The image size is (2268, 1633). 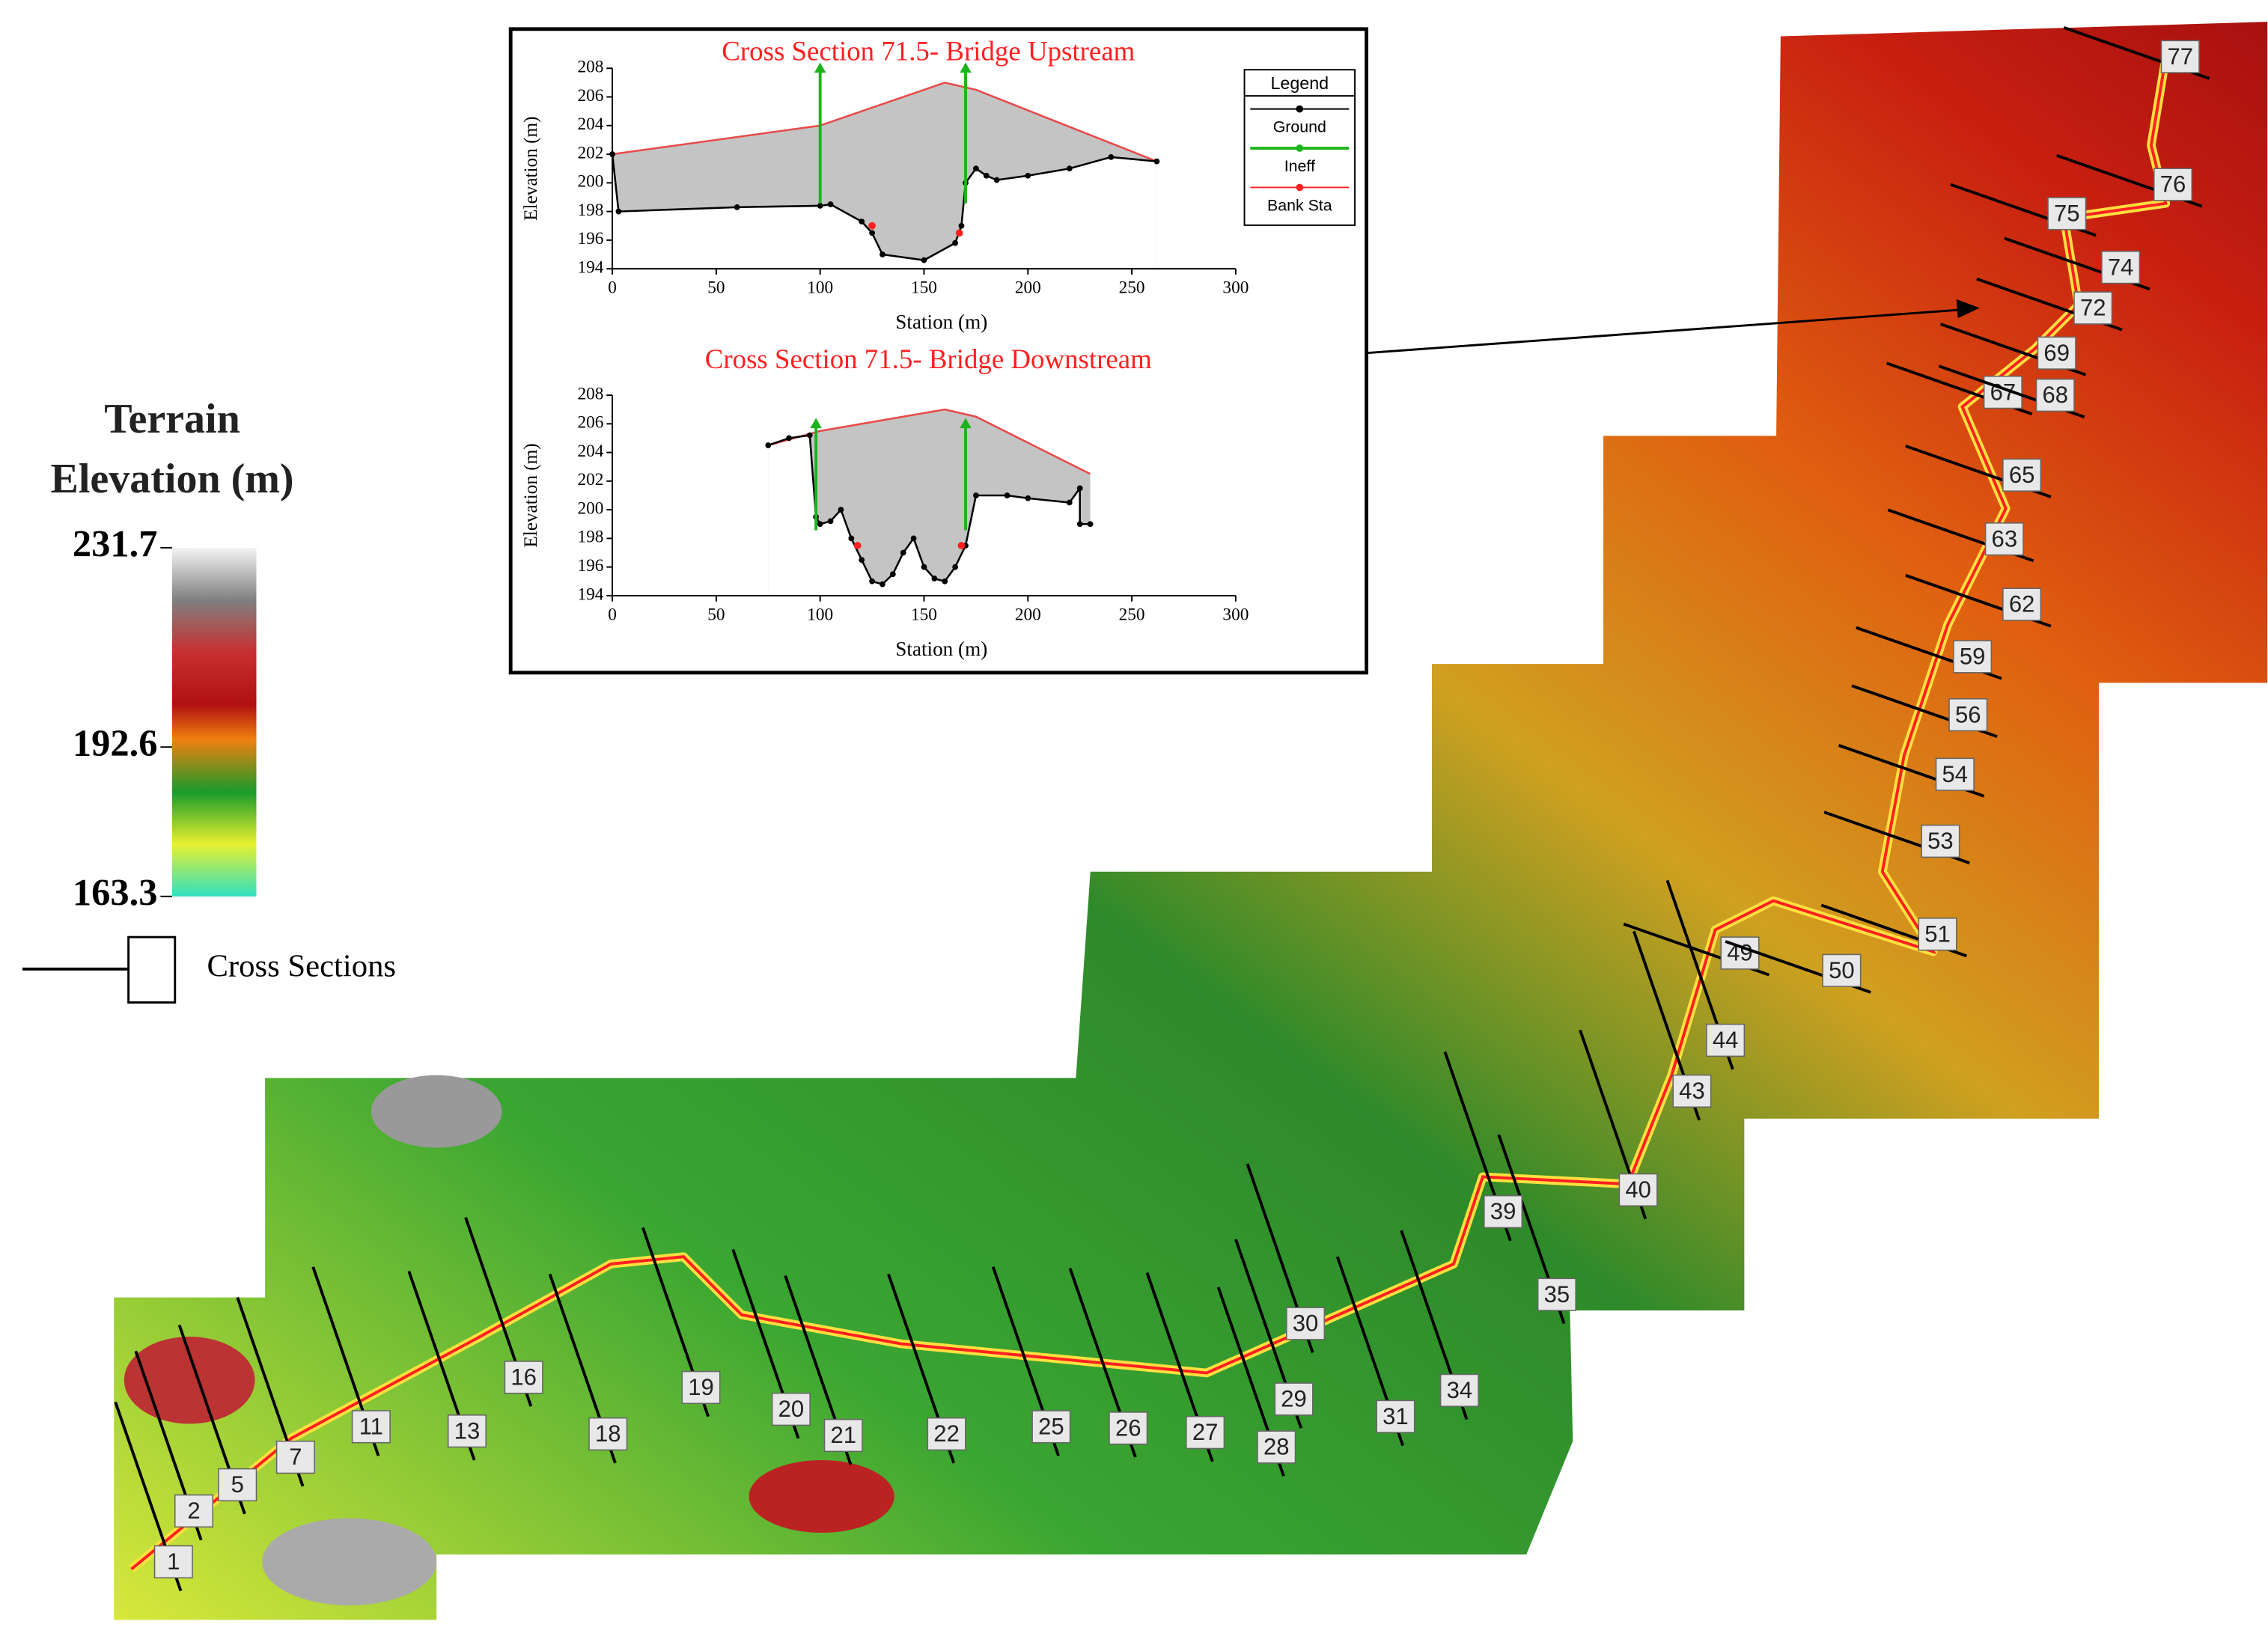 I want to click on section-label: 5, so click(x=238, y=1484).